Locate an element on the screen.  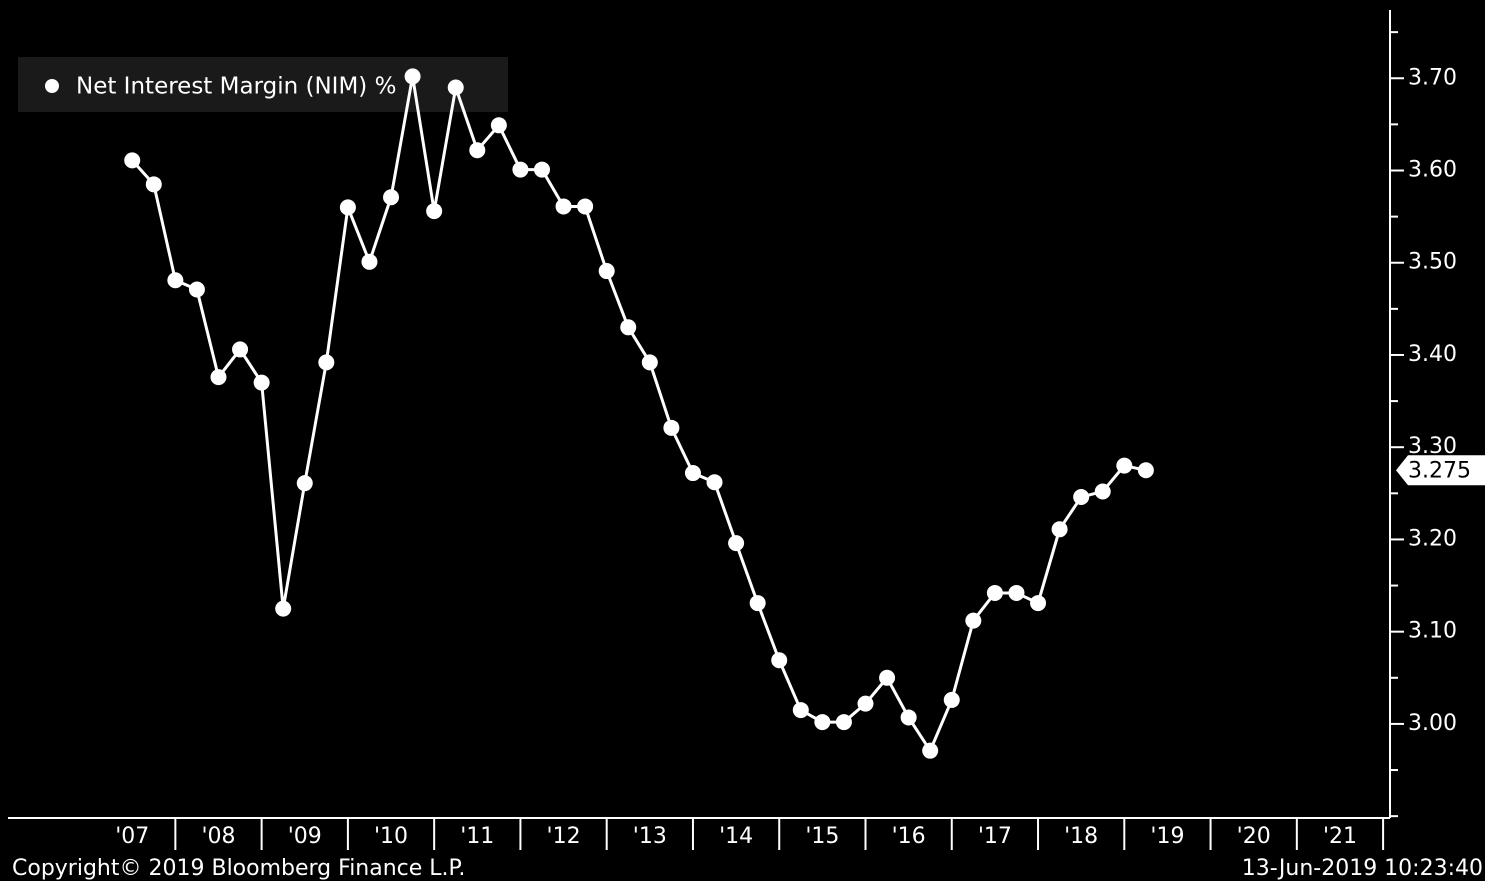
legend-box is located at coordinates (263, 84).